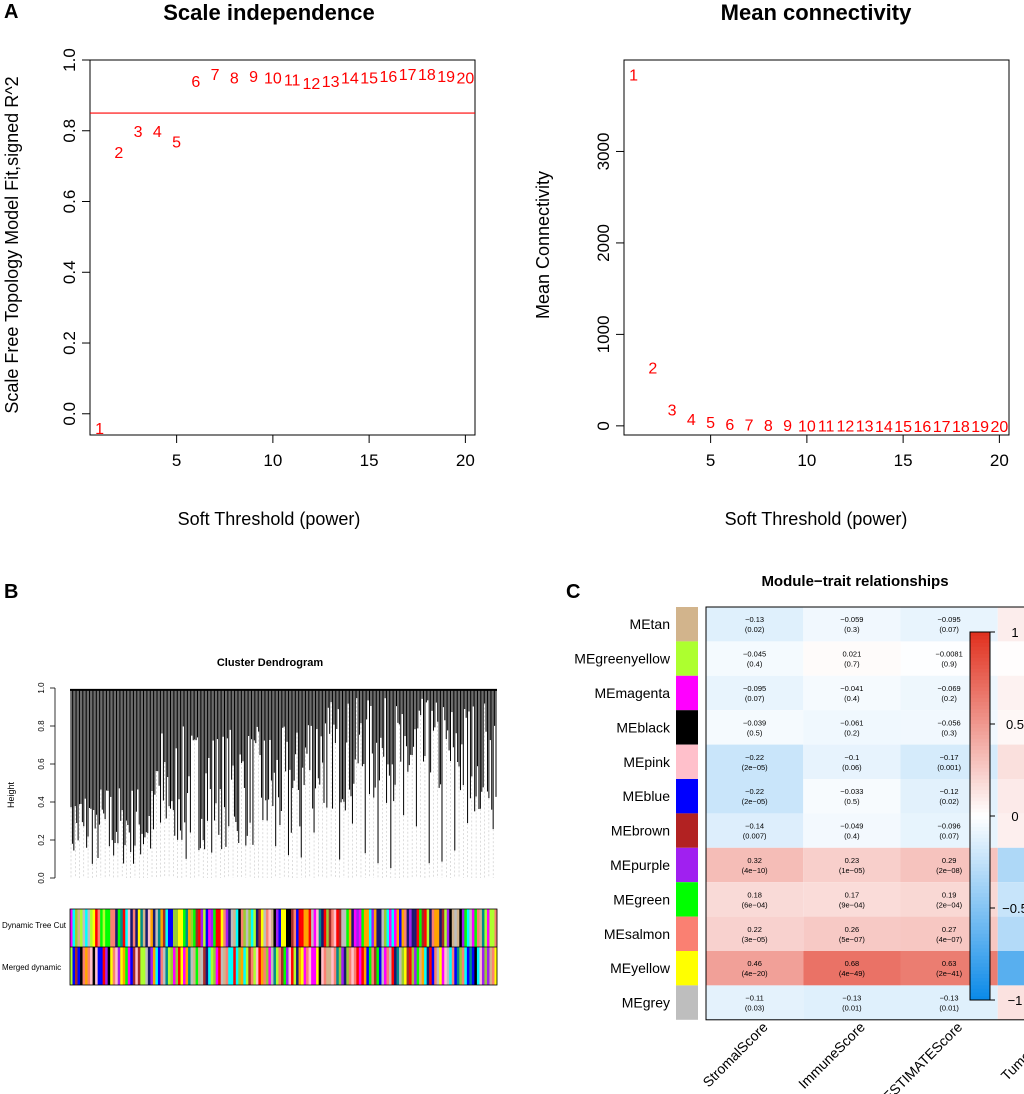  I want to click on y-tick-label: 0.2, so click(41, 840).